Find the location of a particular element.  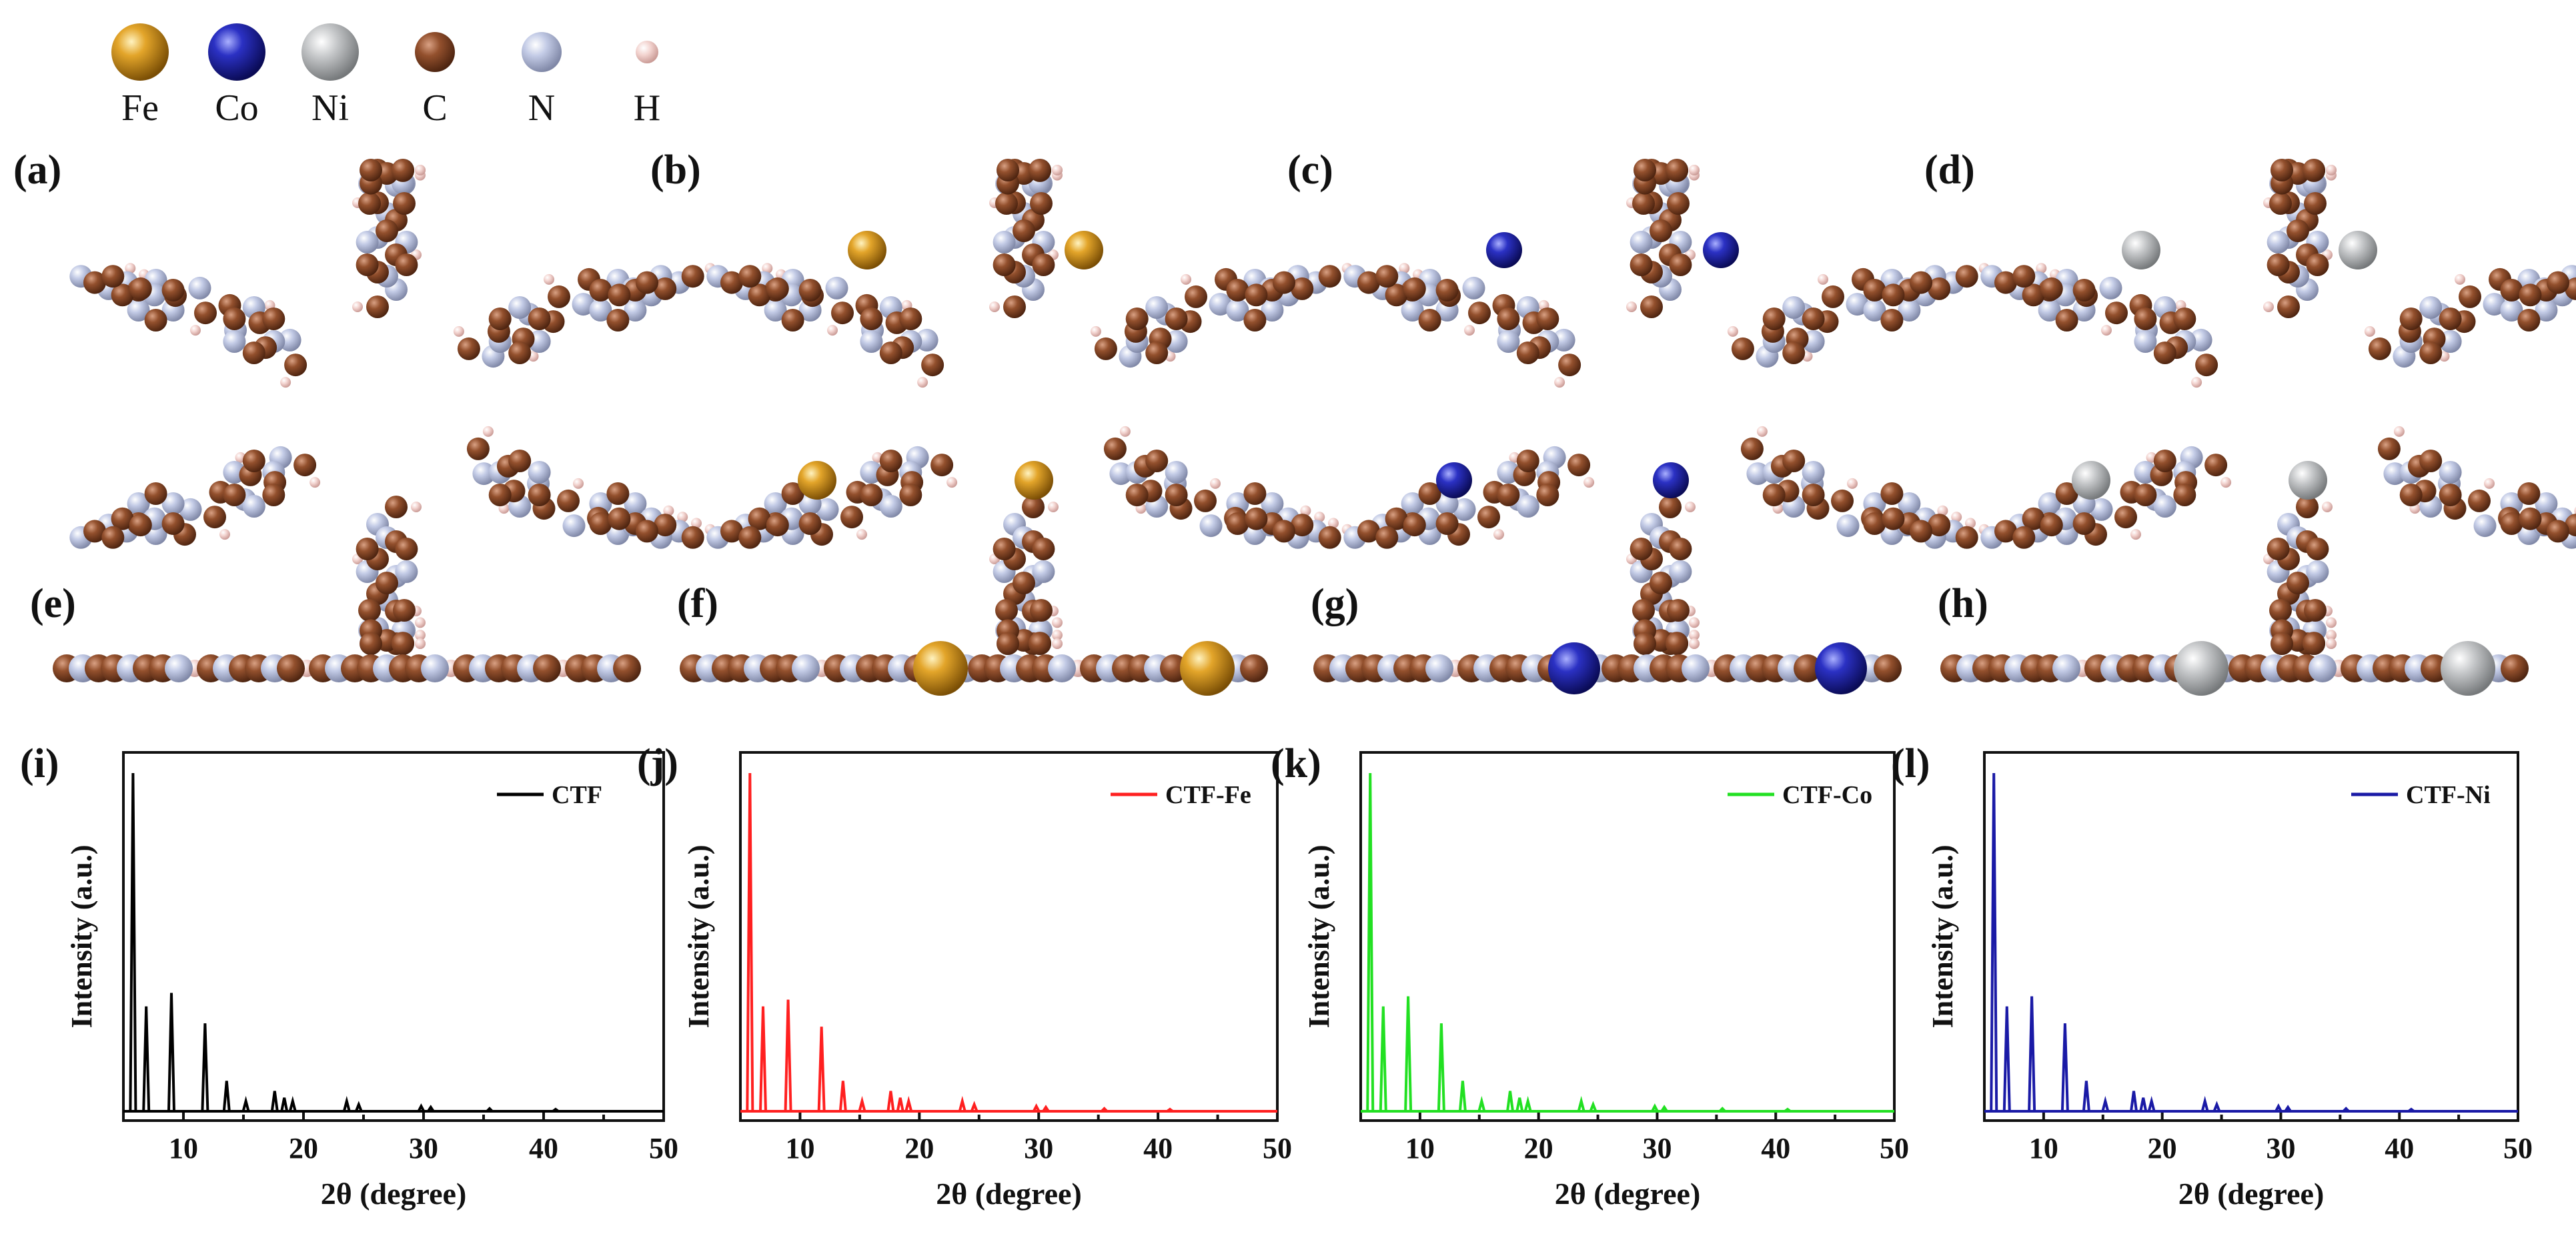

legend-item-ni: Ni is located at coordinates (330, 76).